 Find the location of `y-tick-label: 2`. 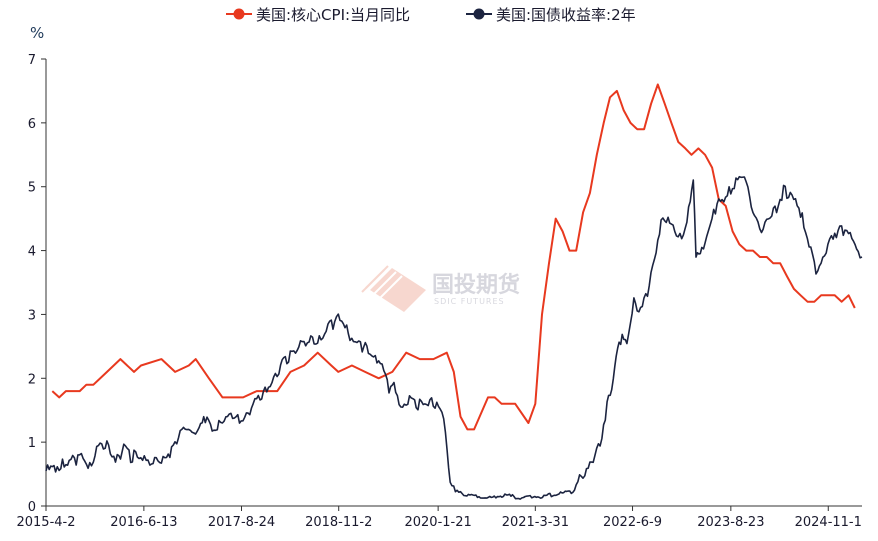

y-tick-label: 2 is located at coordinates (32, 379).